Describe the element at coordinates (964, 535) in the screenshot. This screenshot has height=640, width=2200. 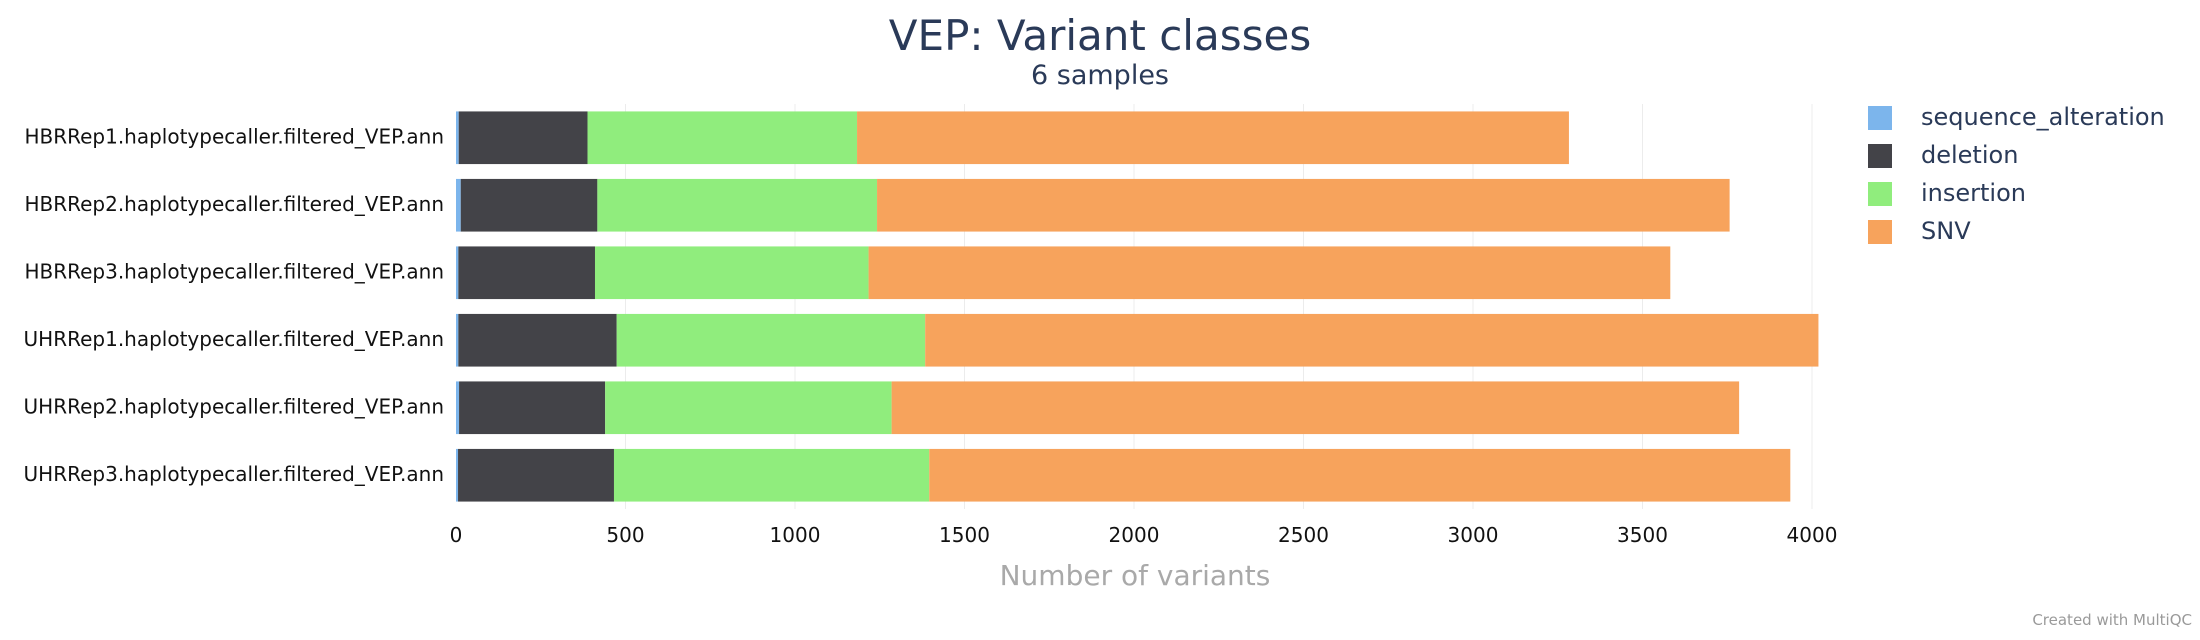
I see `x-tick-label: 1500` at that location.